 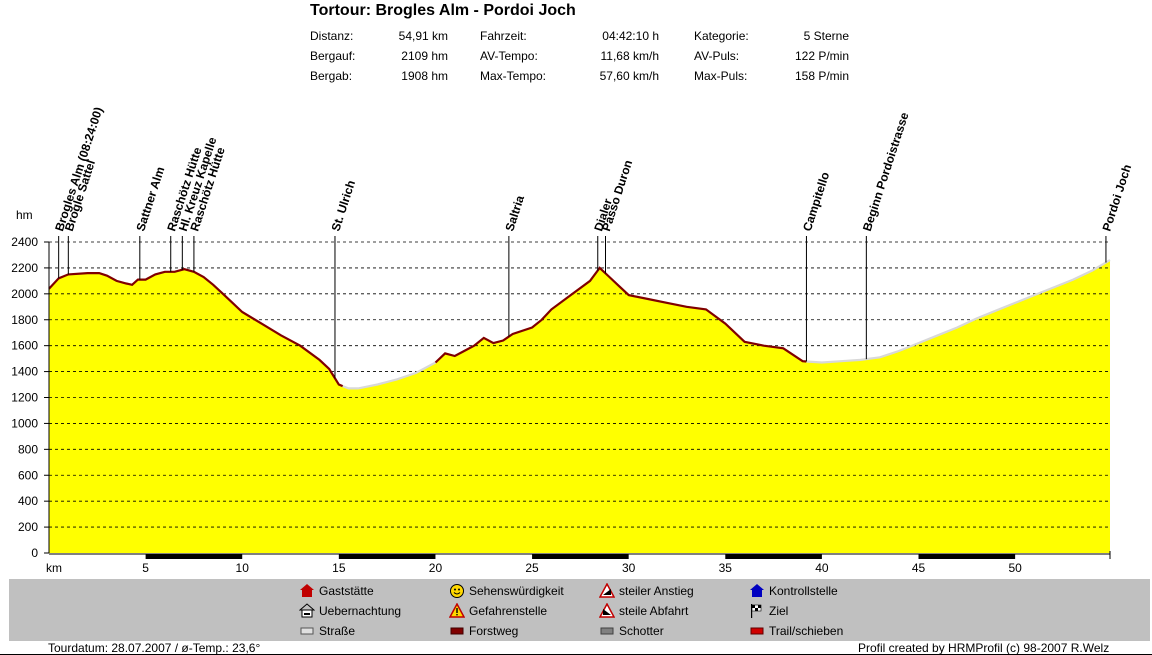 I want to click on x-tick-label: 45, so click(x=919, y=568).